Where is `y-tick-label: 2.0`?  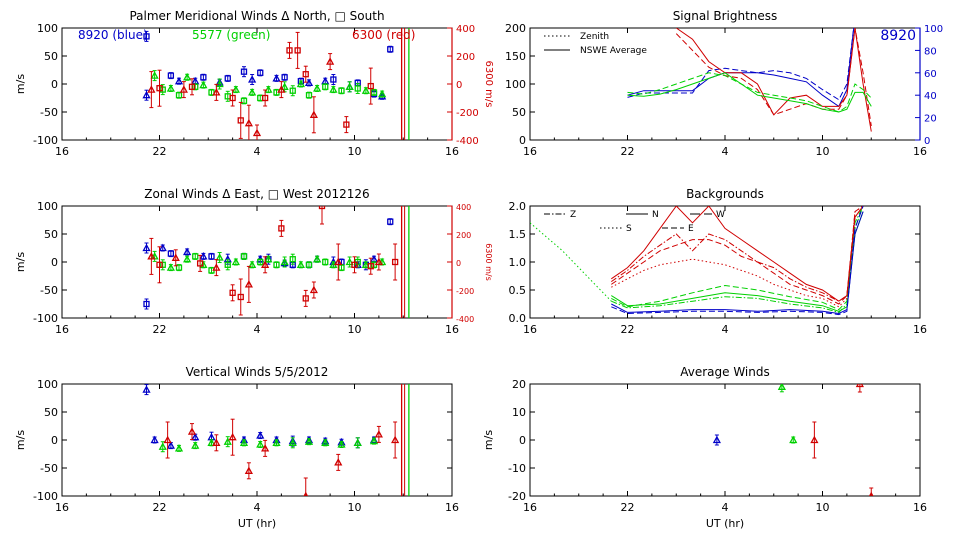 y-tick-label: 2.0 is located at coordinates (518, 206).